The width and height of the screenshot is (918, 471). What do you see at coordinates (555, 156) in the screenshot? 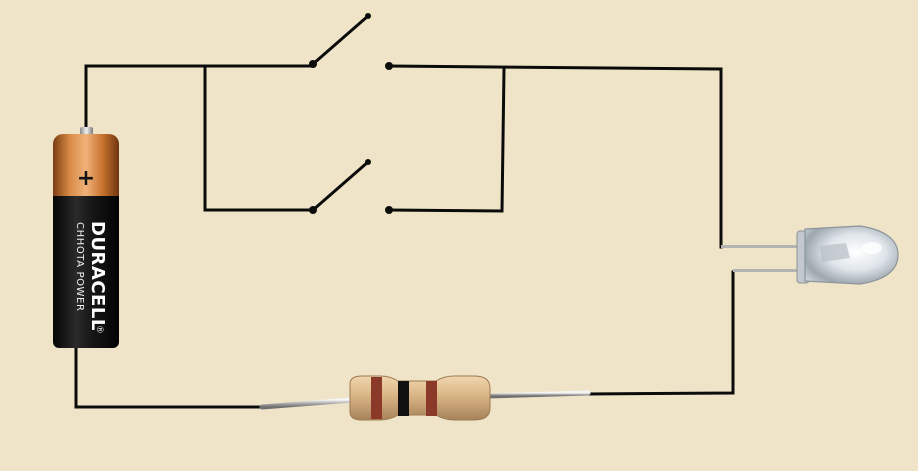
I see `wire-top-switch-to-right-junction` at bounding box center [555, 156].